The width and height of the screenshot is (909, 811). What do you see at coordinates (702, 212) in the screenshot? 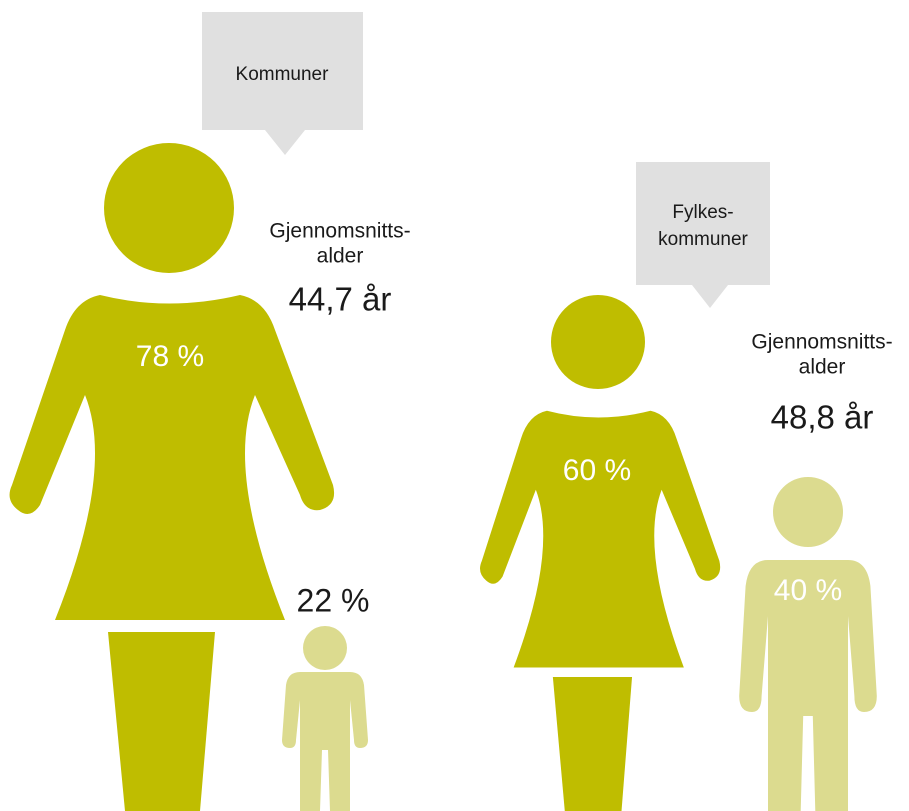
I see `bubble-label: Fylkes-` at bounding box center [702, 212].